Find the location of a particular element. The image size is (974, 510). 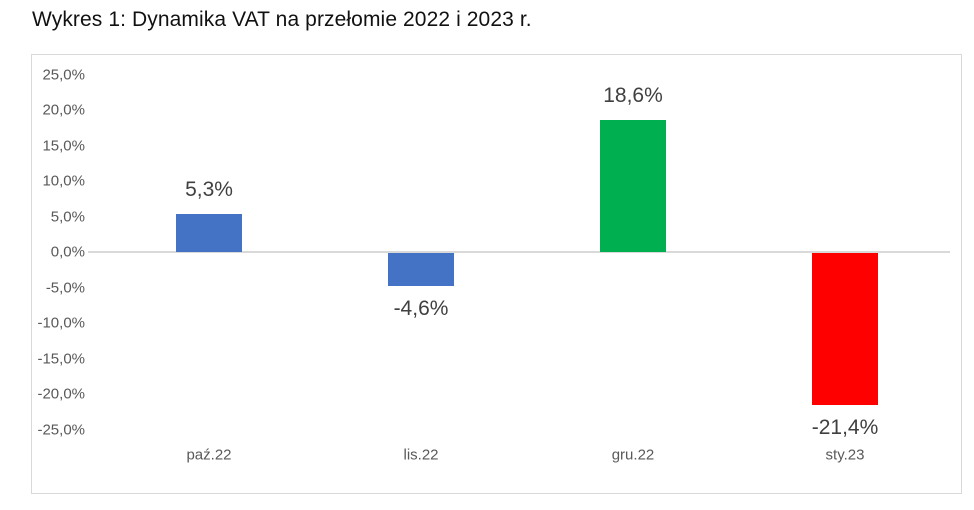

y-tick-label: 5,0% is located at coordinates (67, 216).